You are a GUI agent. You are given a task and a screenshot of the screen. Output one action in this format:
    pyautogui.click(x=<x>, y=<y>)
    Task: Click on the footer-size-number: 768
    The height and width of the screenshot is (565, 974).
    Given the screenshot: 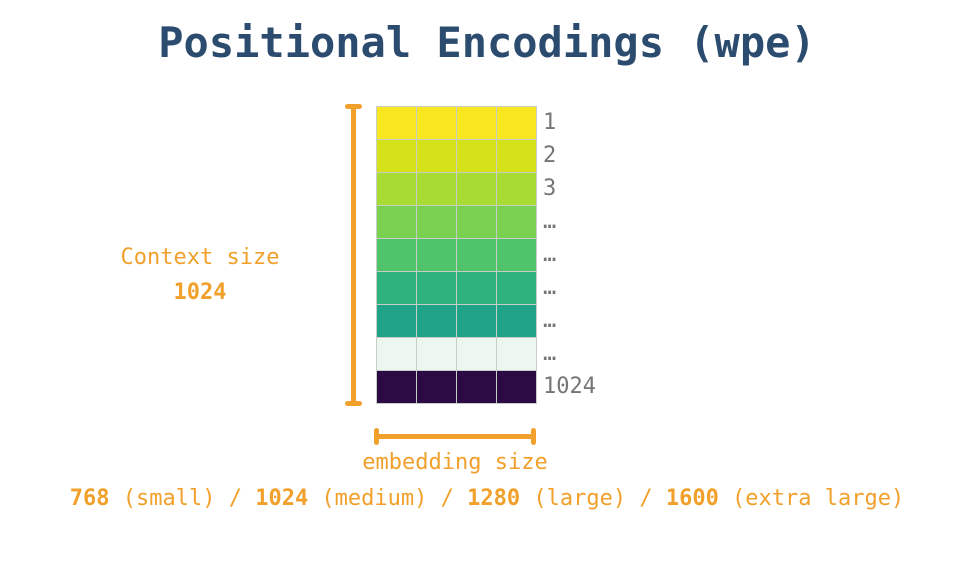 What is the action you would take?
    pyautogui.click(x=89, y=498)
    